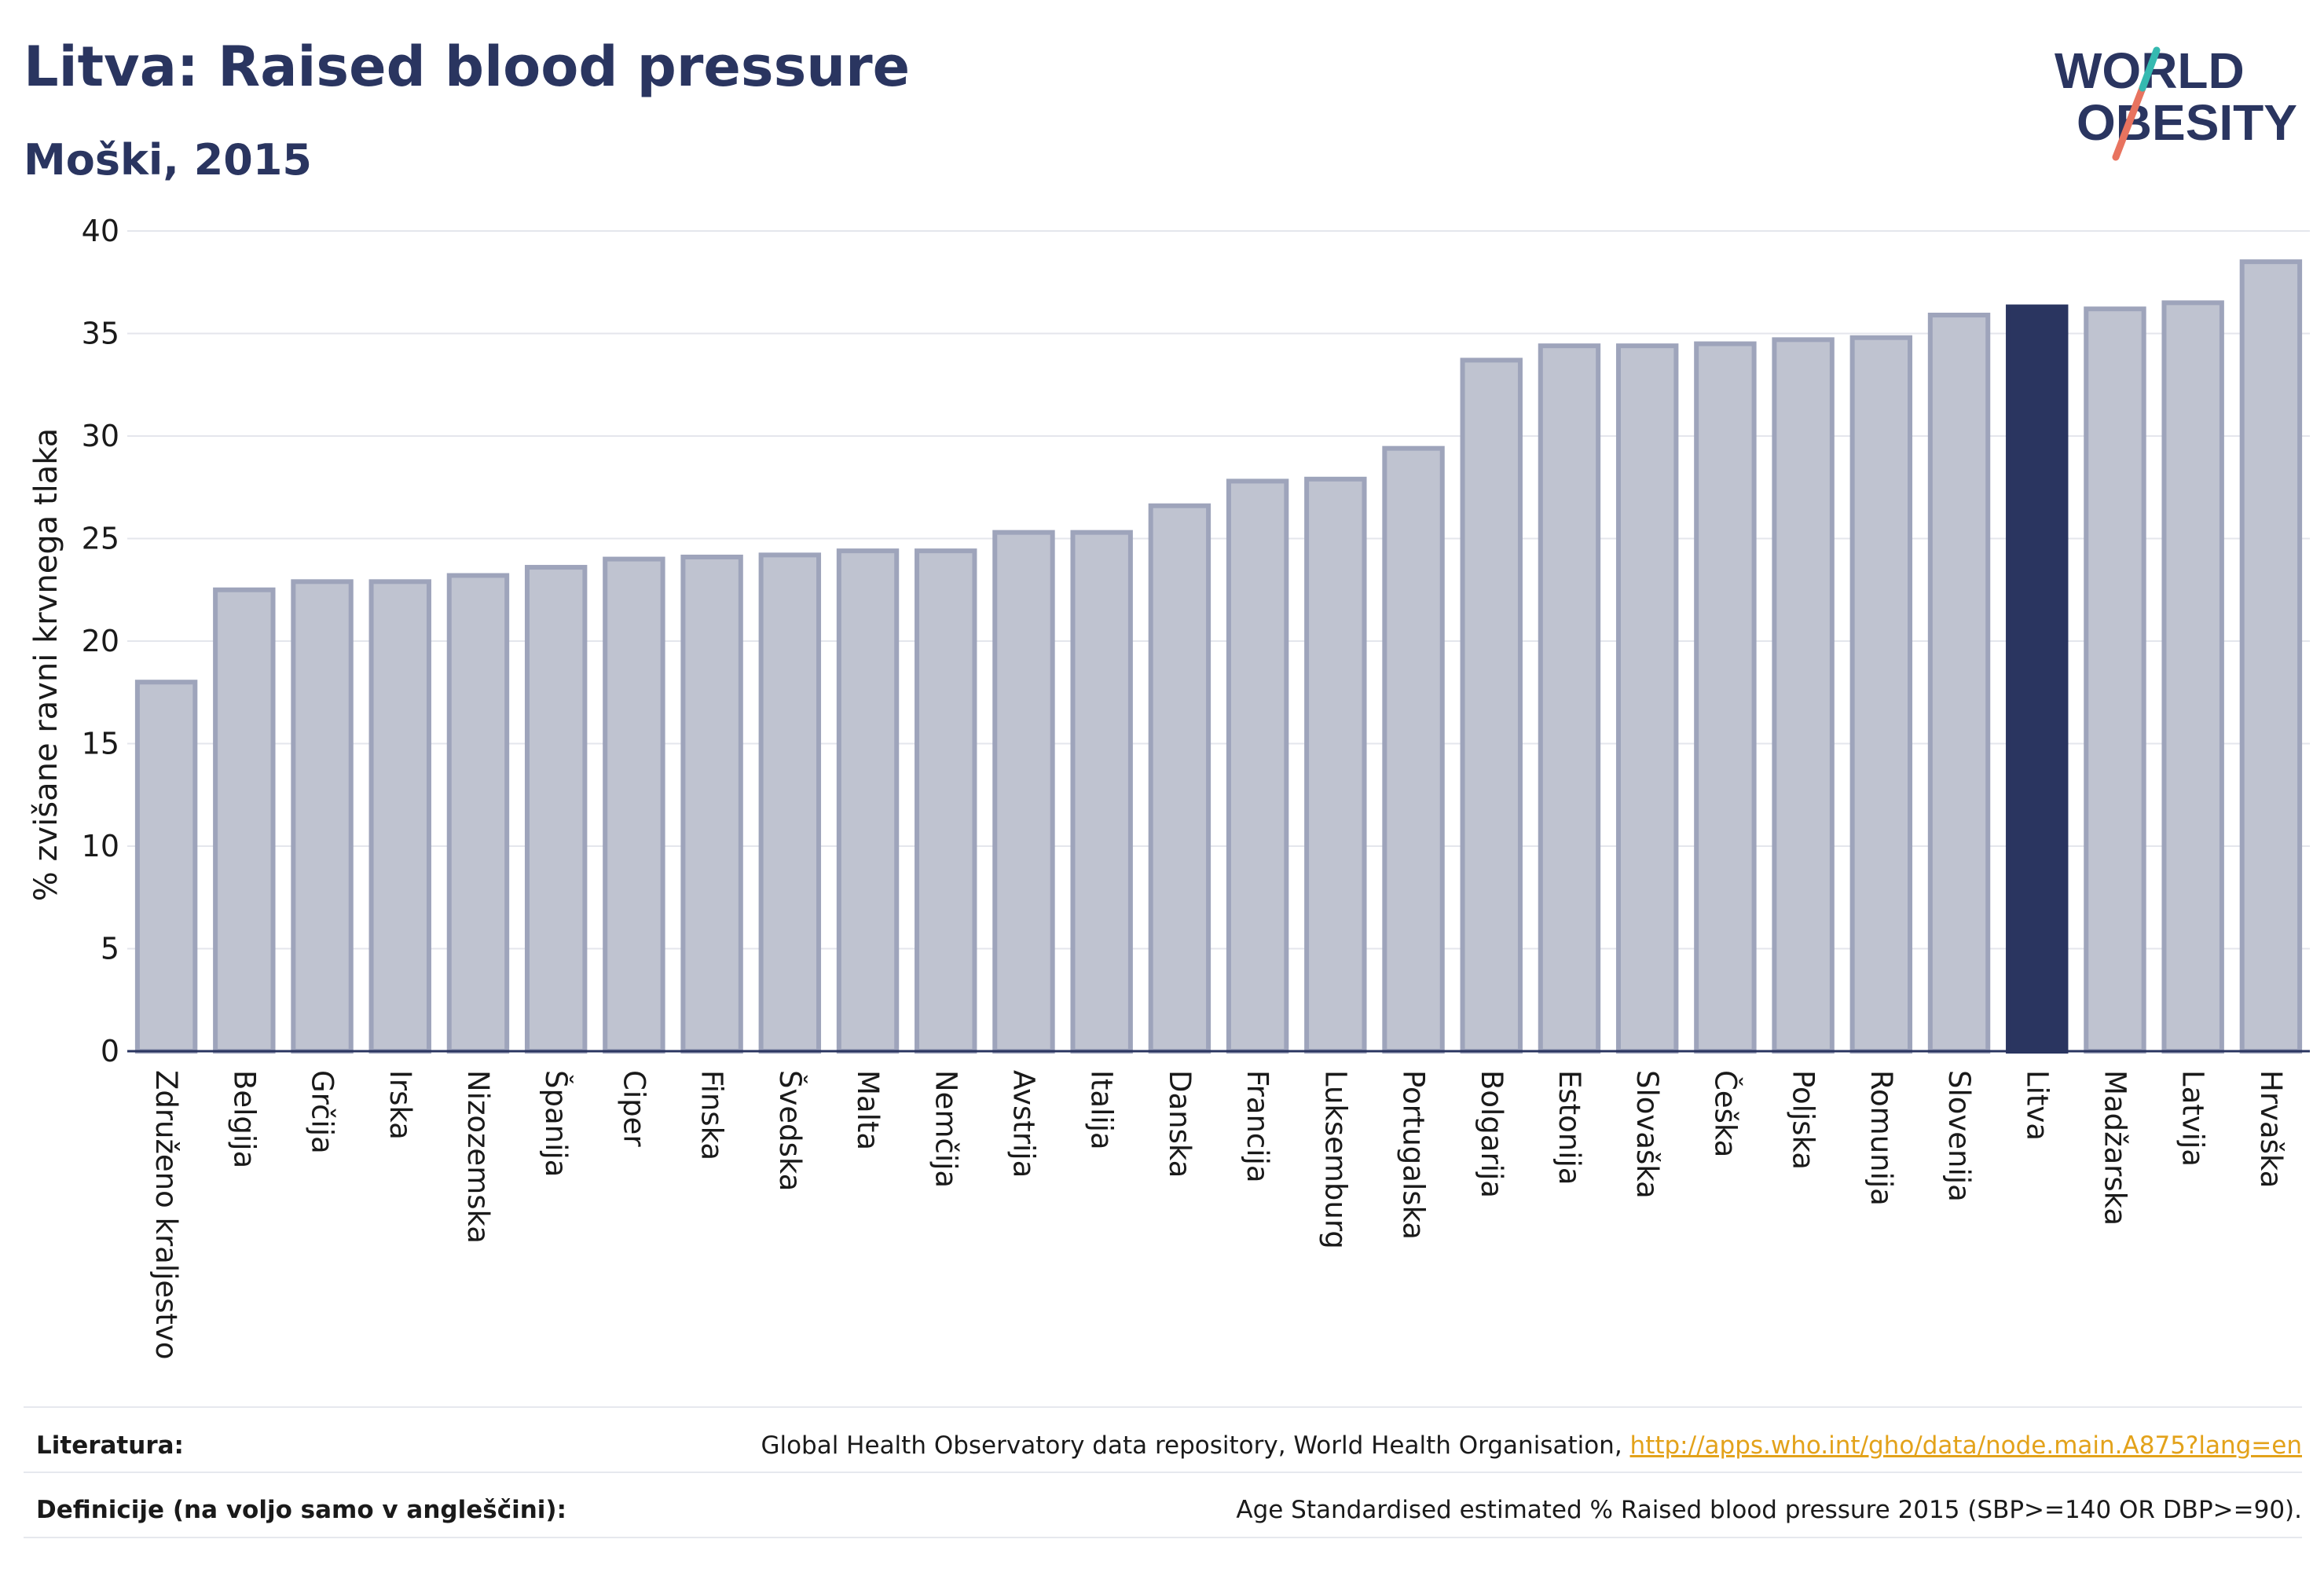  What do you see at coordinates (2187, 122) in the screenshot?
I see `logo-line2: OBESITY` at bounding box center [2187, 122].